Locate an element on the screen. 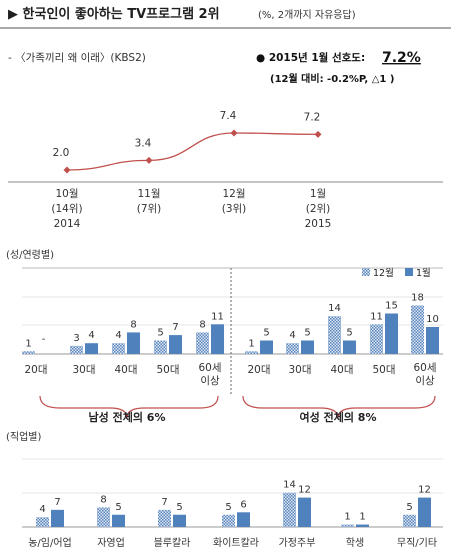 This screenshot has width=451, height=560. stat-change: (12월 대비: -0.2%P, △1 ) is located at coordinates (332, 78).